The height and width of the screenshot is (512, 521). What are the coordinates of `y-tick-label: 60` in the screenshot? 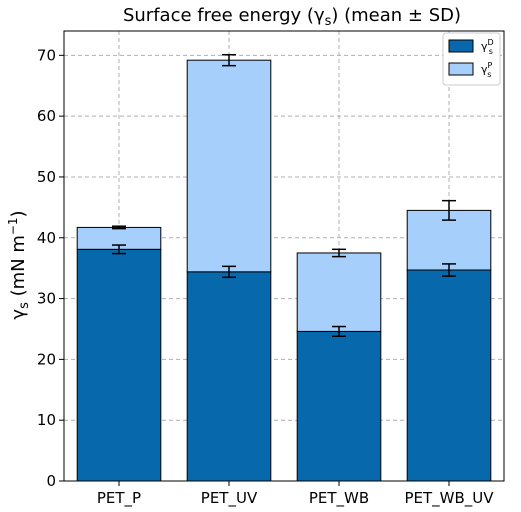 It's located at (46, 116).